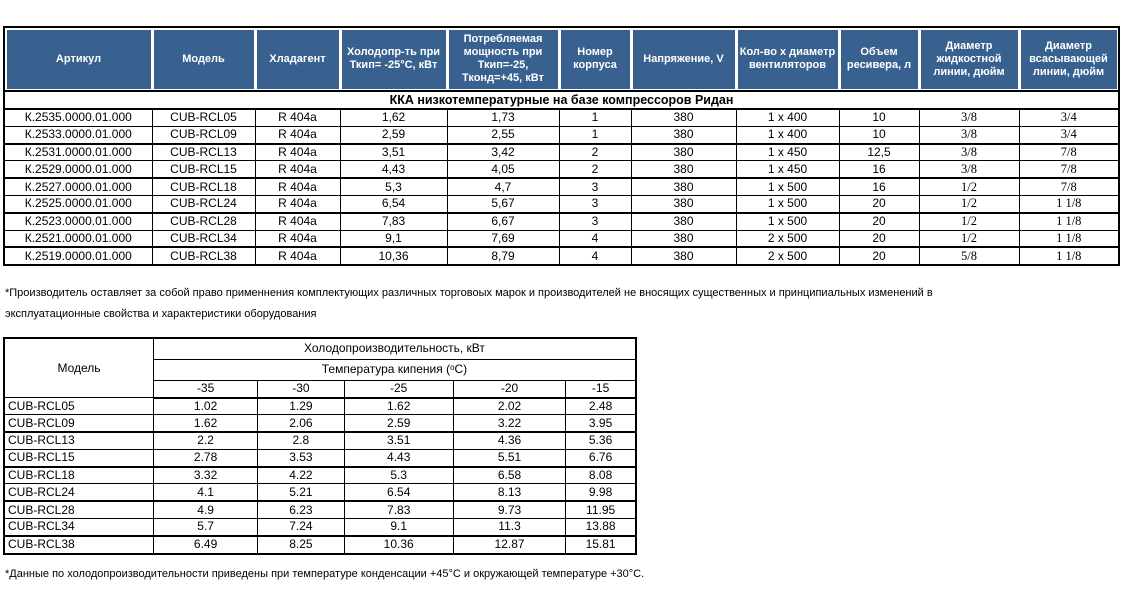  I want to click on spec-table-cell: CUB-RCL15, so click(203, 170).